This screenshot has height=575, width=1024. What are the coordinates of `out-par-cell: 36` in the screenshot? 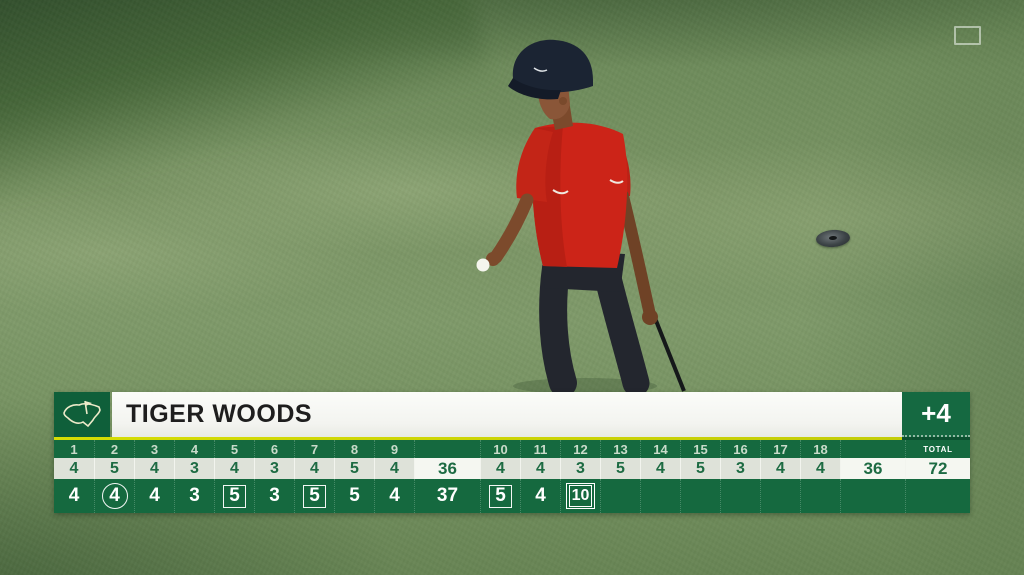 It's located at (447, 468).